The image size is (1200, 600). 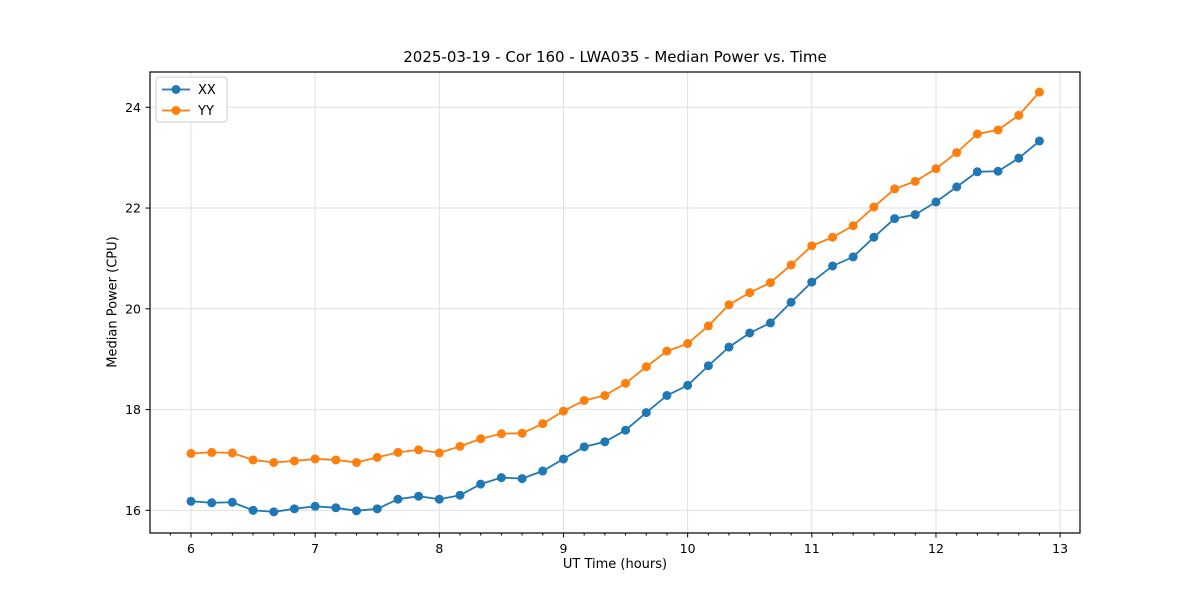 What do you see at coordinates (133, 308) in the screenshot?
I see `y-tick-label: 20` at bounding box center [133, 308].